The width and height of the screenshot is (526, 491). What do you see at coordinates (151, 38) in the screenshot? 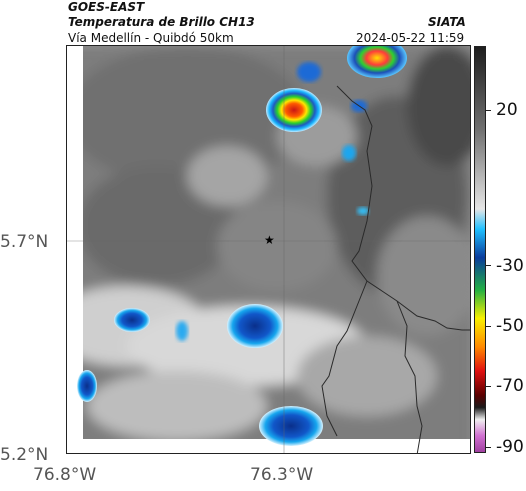
I see `region-label: Vía Medellín - Quibdó 50km` at bounding box center [151, 38].